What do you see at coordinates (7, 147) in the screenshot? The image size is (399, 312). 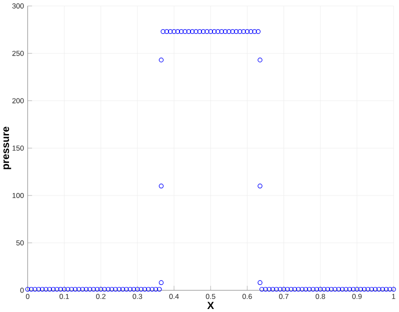 I see `y-axis-title: pressure` at bounding box center [7, 147].